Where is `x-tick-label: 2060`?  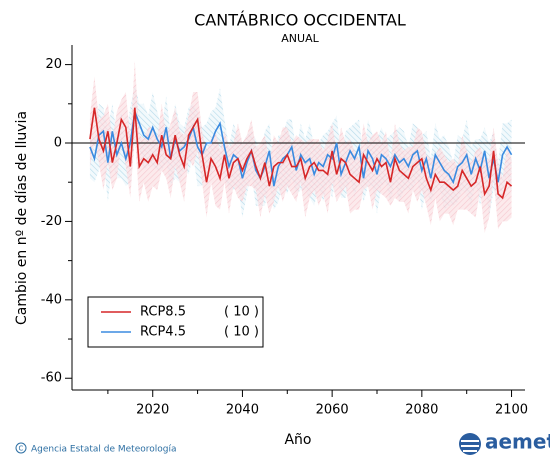
x-tick-label: 2060 is located at coordinates (332, 410).